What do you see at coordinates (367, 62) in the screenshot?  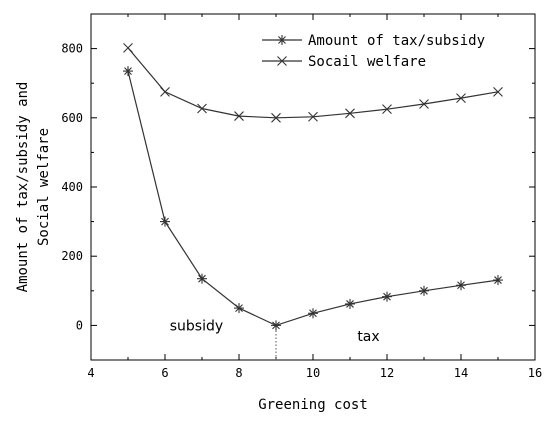 I see `legend-label: Socail welfare` at bounding box center [367, 62].